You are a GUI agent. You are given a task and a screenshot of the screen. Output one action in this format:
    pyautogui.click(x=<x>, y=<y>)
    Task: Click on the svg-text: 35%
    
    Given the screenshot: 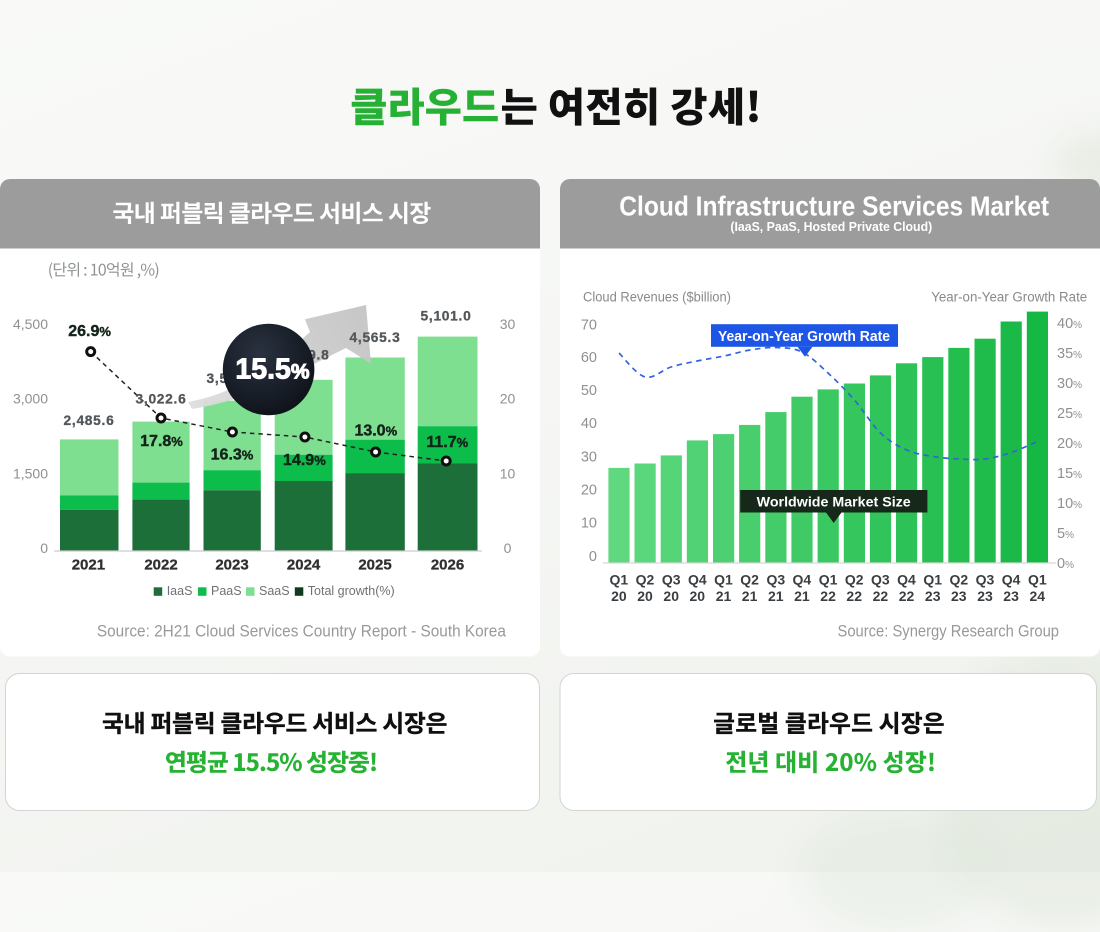 What is the action you would take?
    pyautogui.click(x=1069, y=354)
    